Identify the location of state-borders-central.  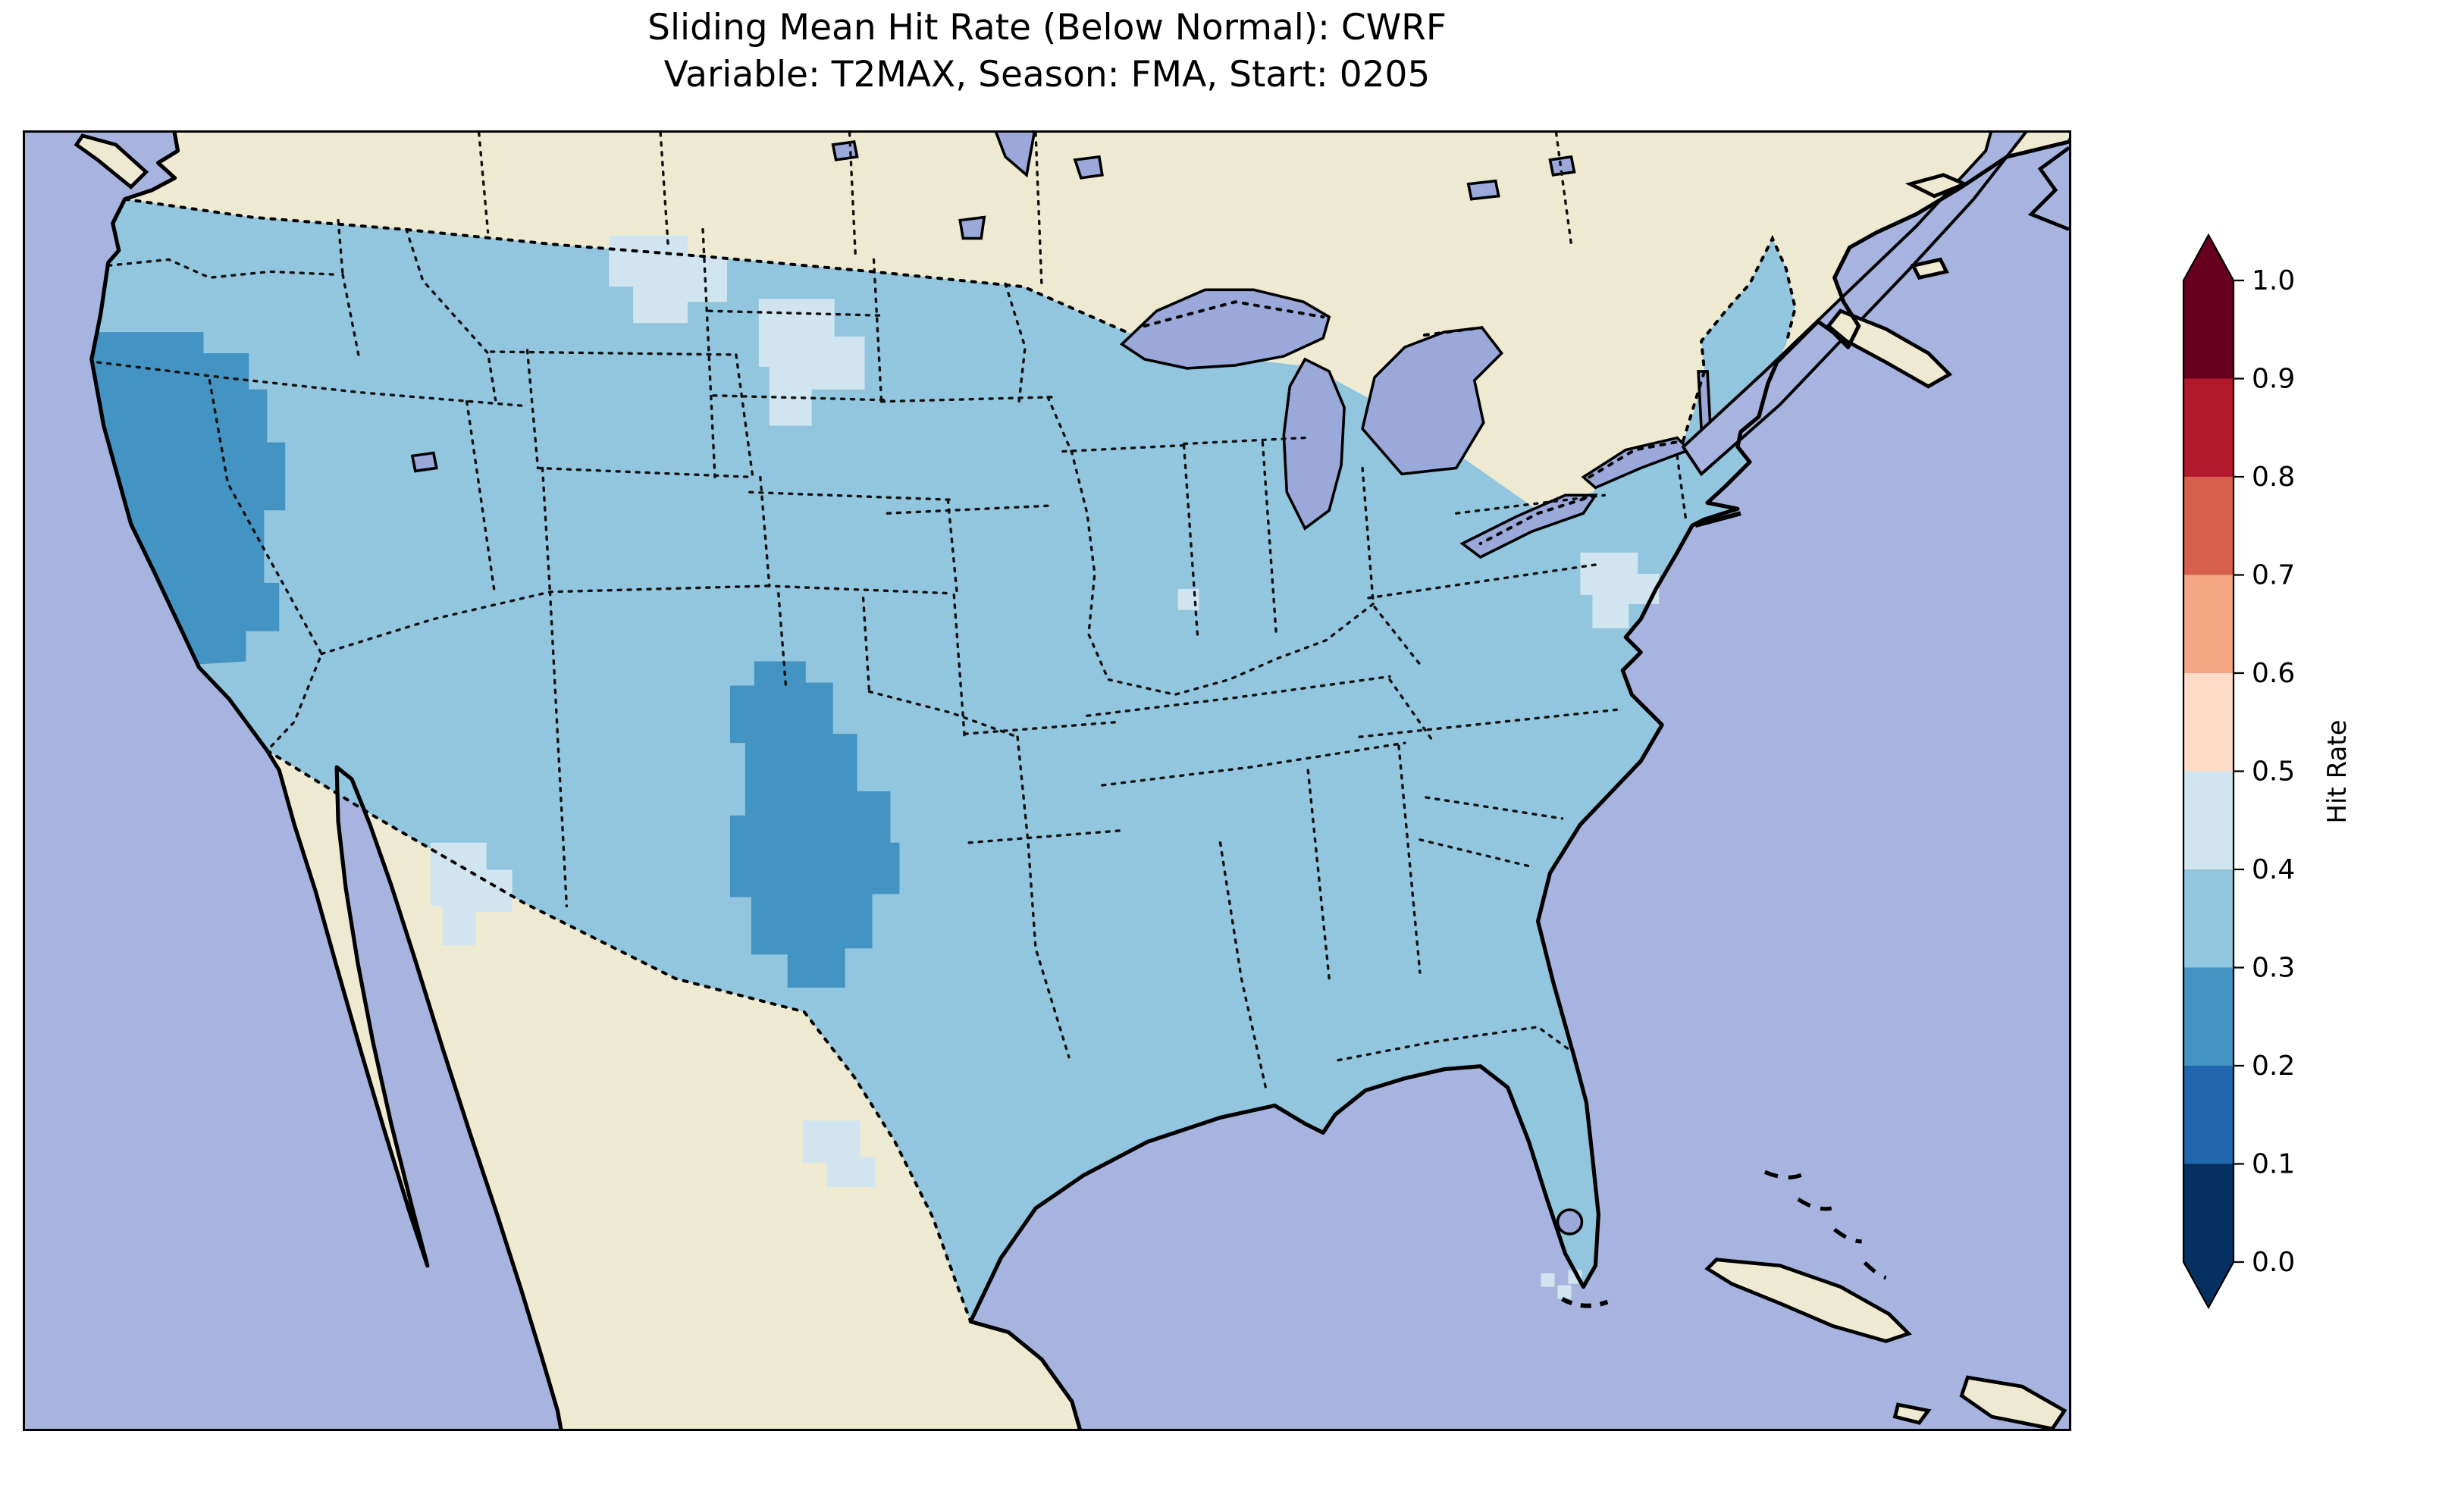
(1027, 685).